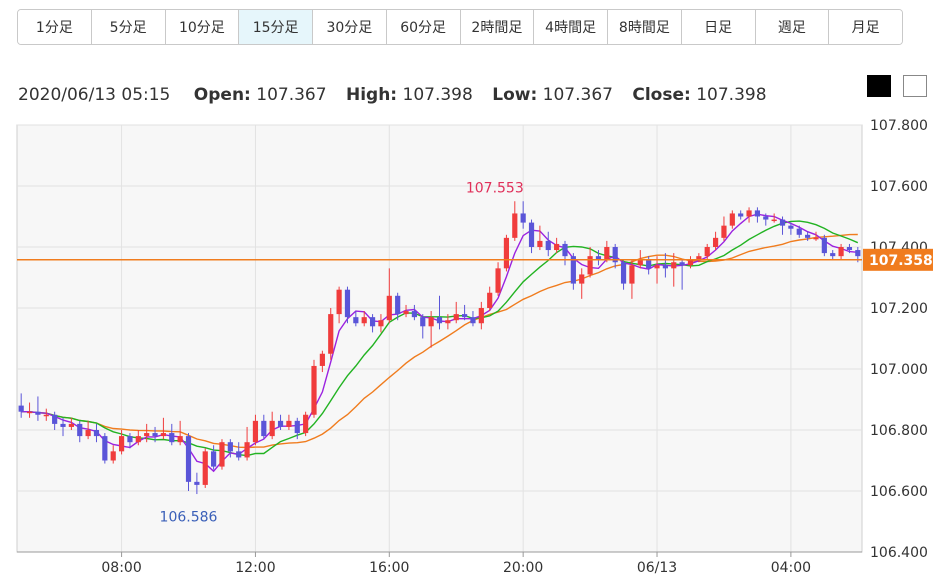 This screenshot has height=585, width=946. I want to click on tab-timeframe: 2時間足, so click(497, 27).